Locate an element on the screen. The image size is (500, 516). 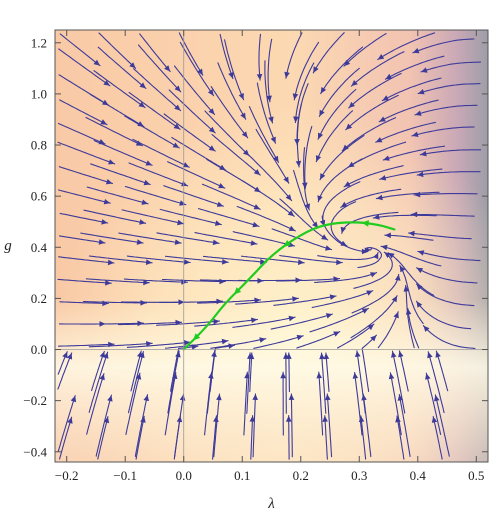
y-tick-label-2: 0.0 is located at coordinates (39, 349).